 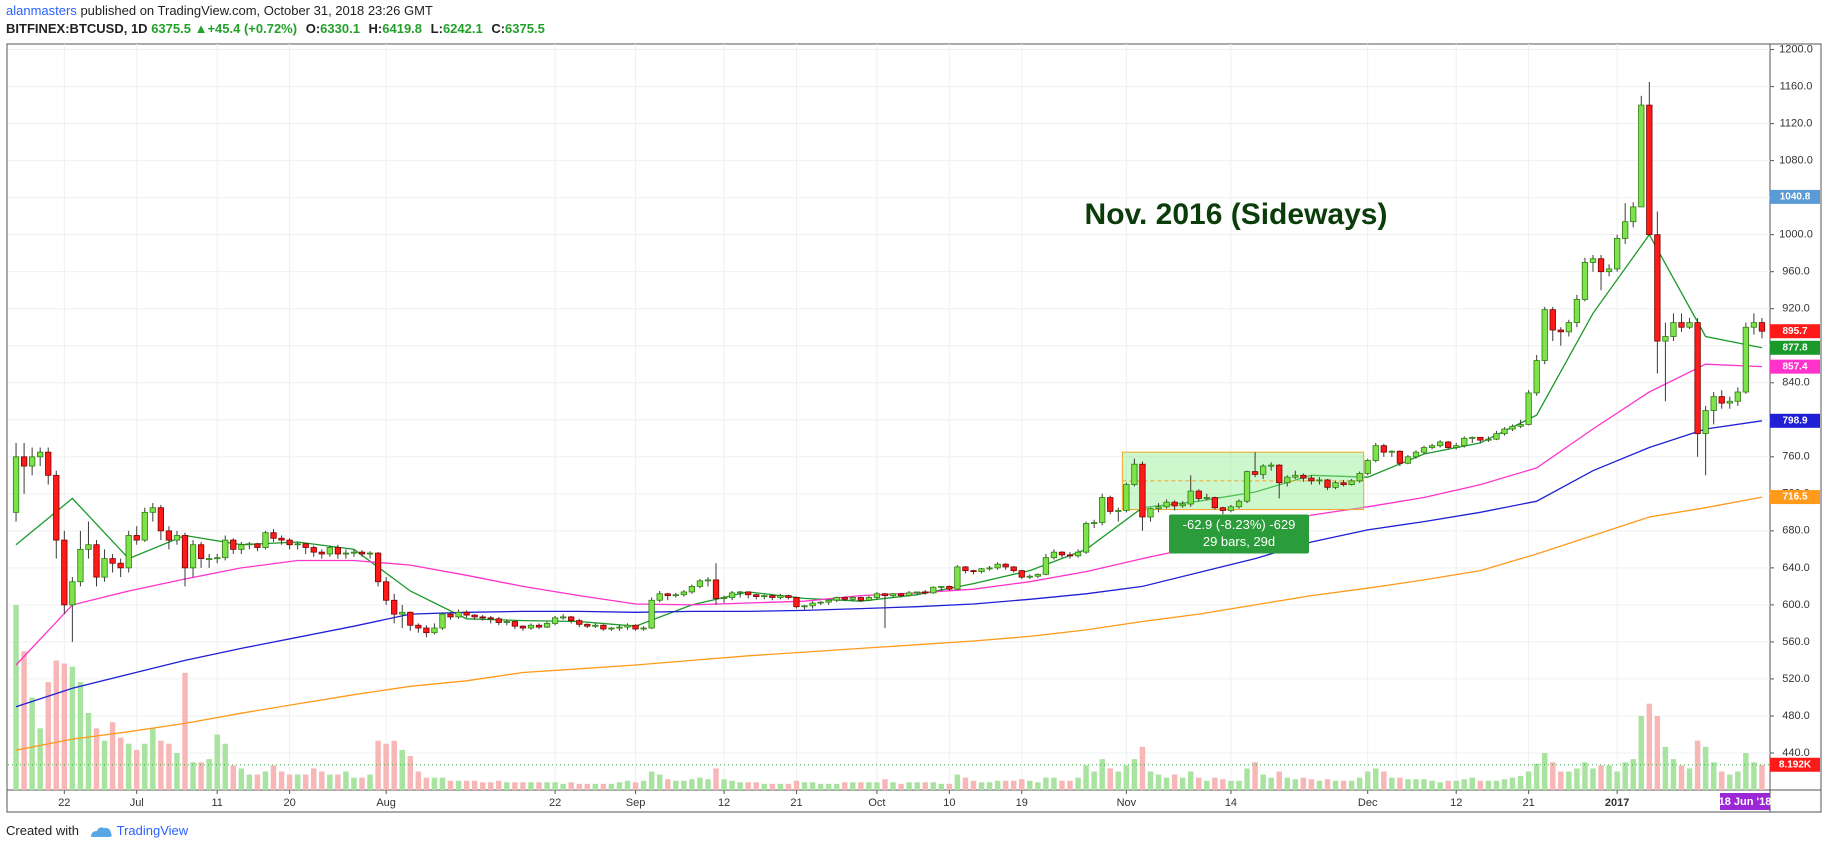 What do you see at coordinates (1231, 803) in the screenshot?
I see `x-tick-label: 14` at bounding box center [1231, 803].